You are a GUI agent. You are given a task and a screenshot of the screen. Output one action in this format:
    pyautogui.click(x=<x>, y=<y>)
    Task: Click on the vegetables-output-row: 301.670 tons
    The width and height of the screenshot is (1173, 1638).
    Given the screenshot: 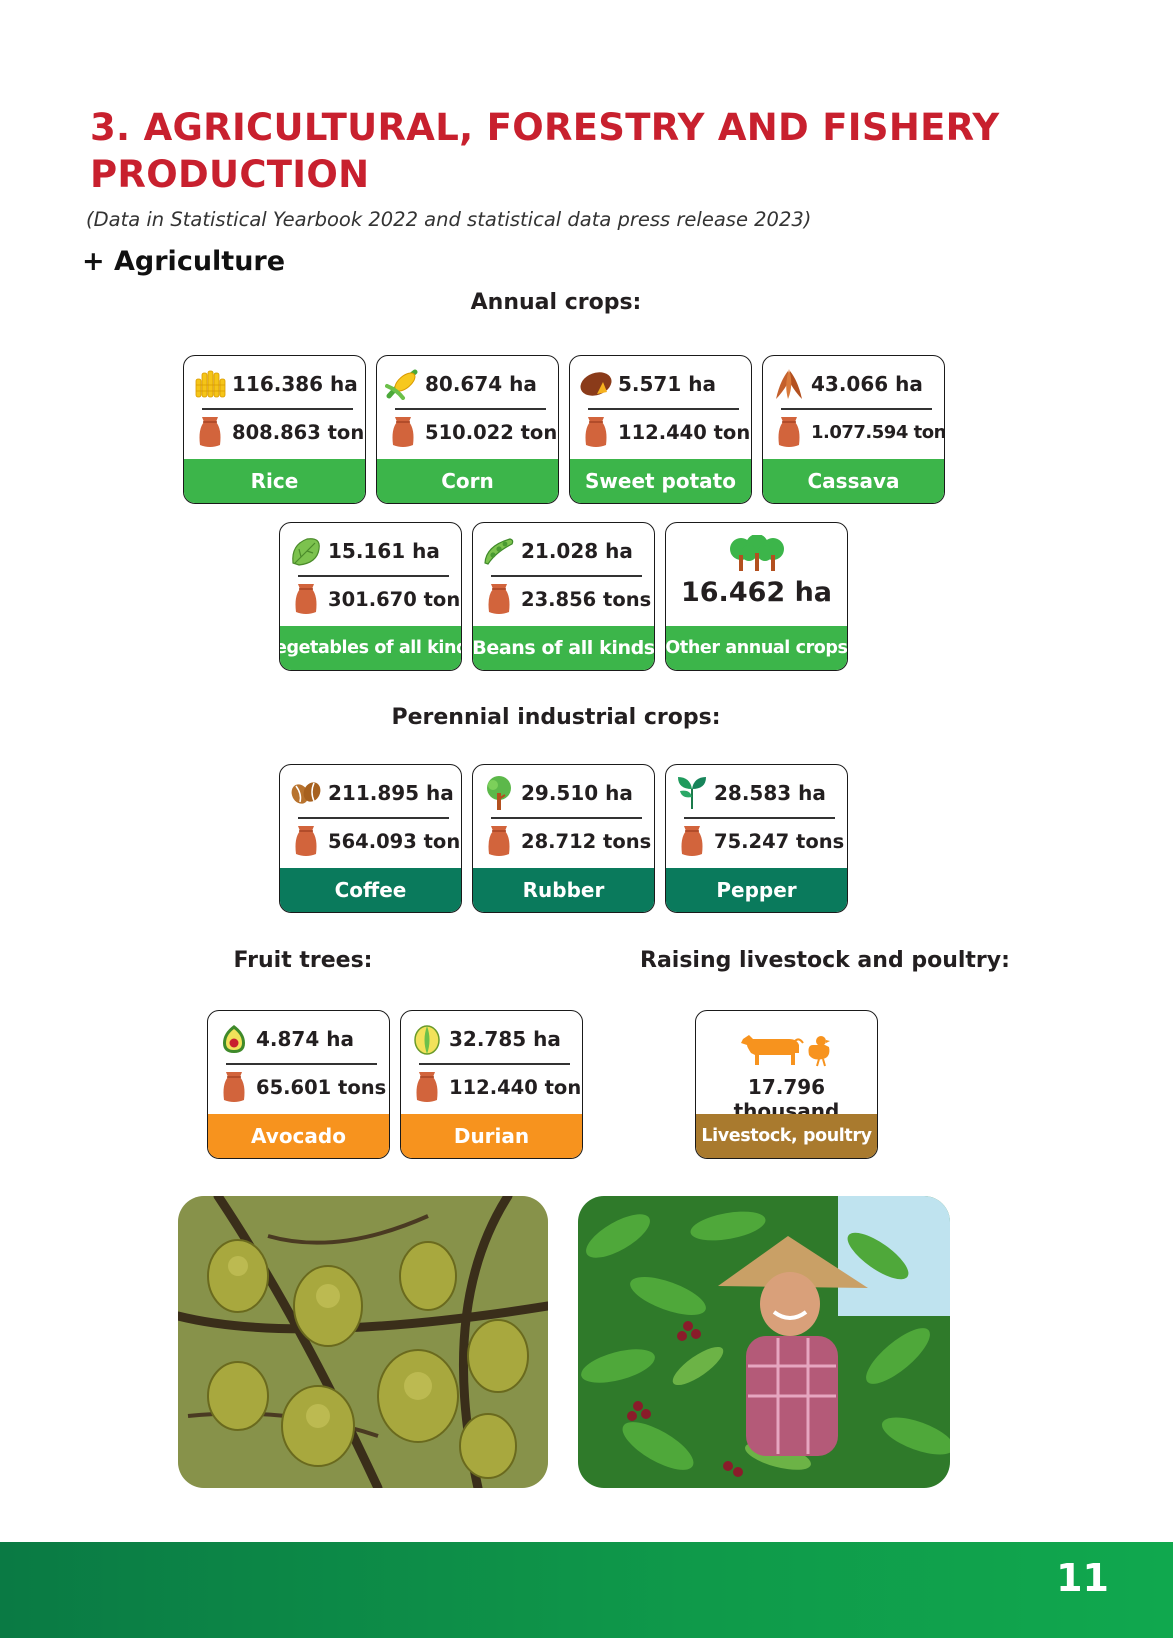 What is the action you would take?
    pyautogui.click(x=374, y=599)
    